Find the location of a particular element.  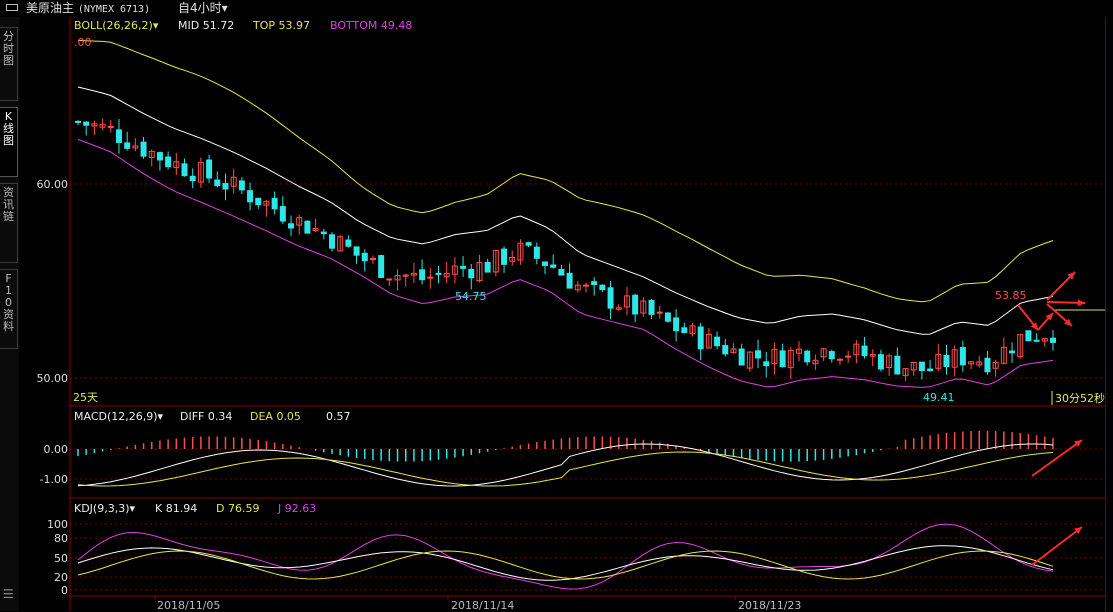

tab-kline: K线图 is located at coordinates (9, 142).